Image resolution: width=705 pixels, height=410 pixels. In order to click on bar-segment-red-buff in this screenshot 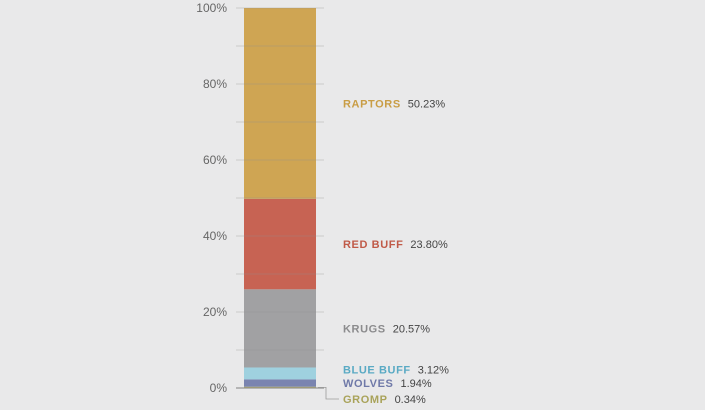, I will do `click(280, 244)`.